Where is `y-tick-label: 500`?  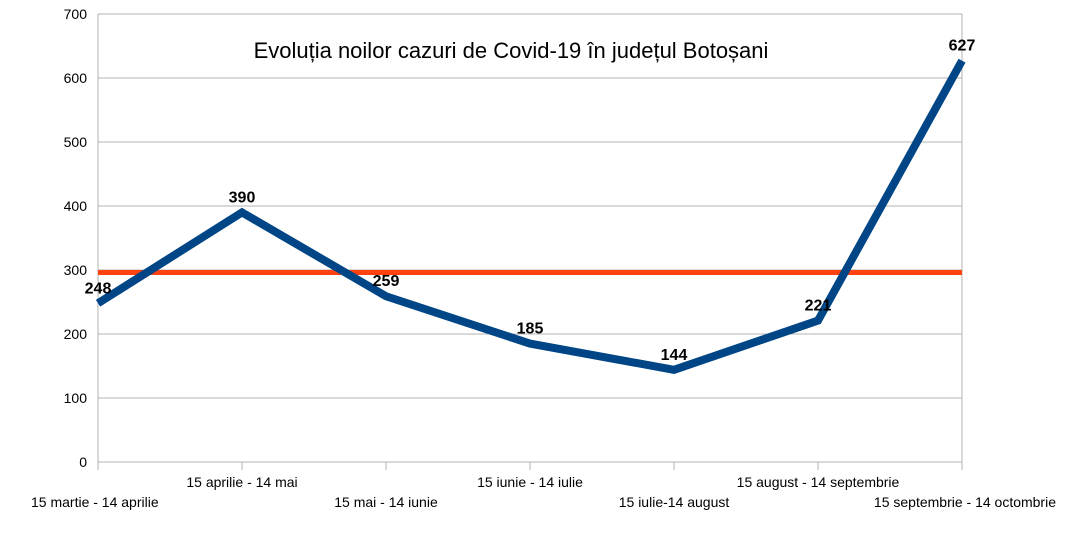
y-tick-label: 500 is located at coordinates (76, 142).